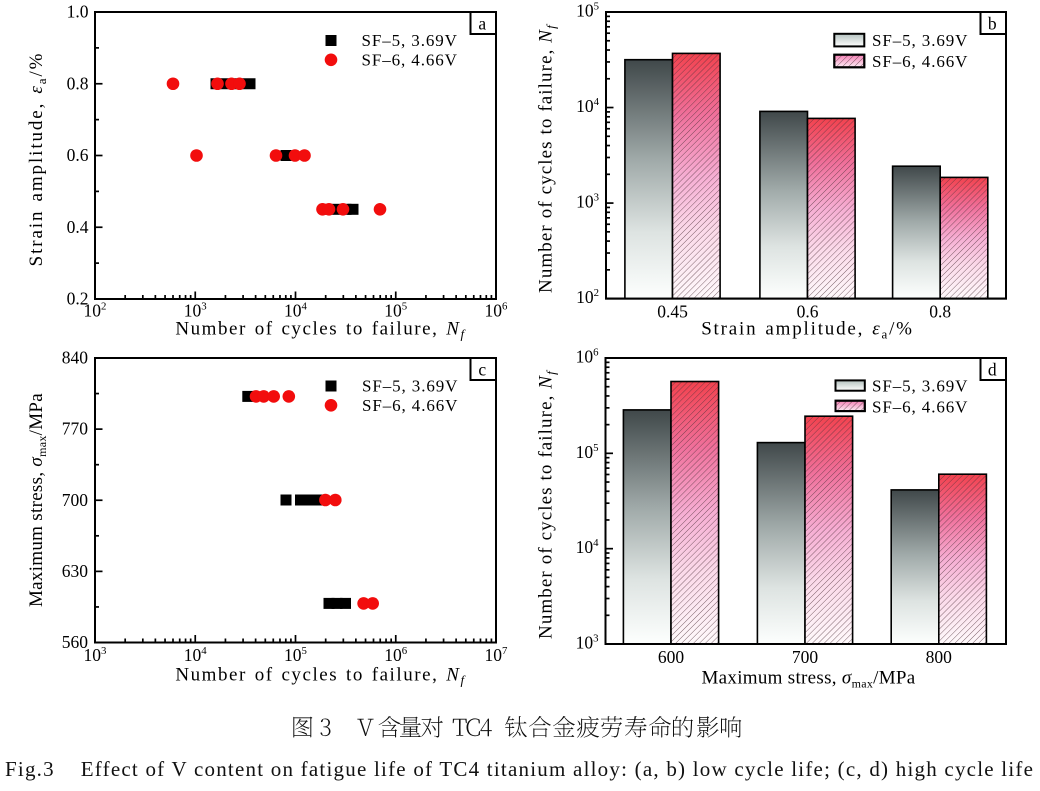  I want to click on svg-text: 770, so click(75, 429).